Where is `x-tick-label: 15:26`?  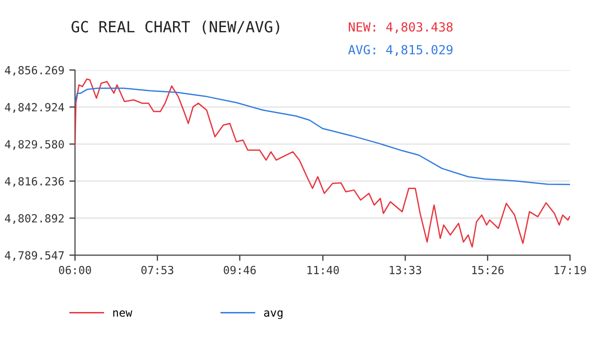
x-tick-label: 15:26 is located at coordinates (488, 270).